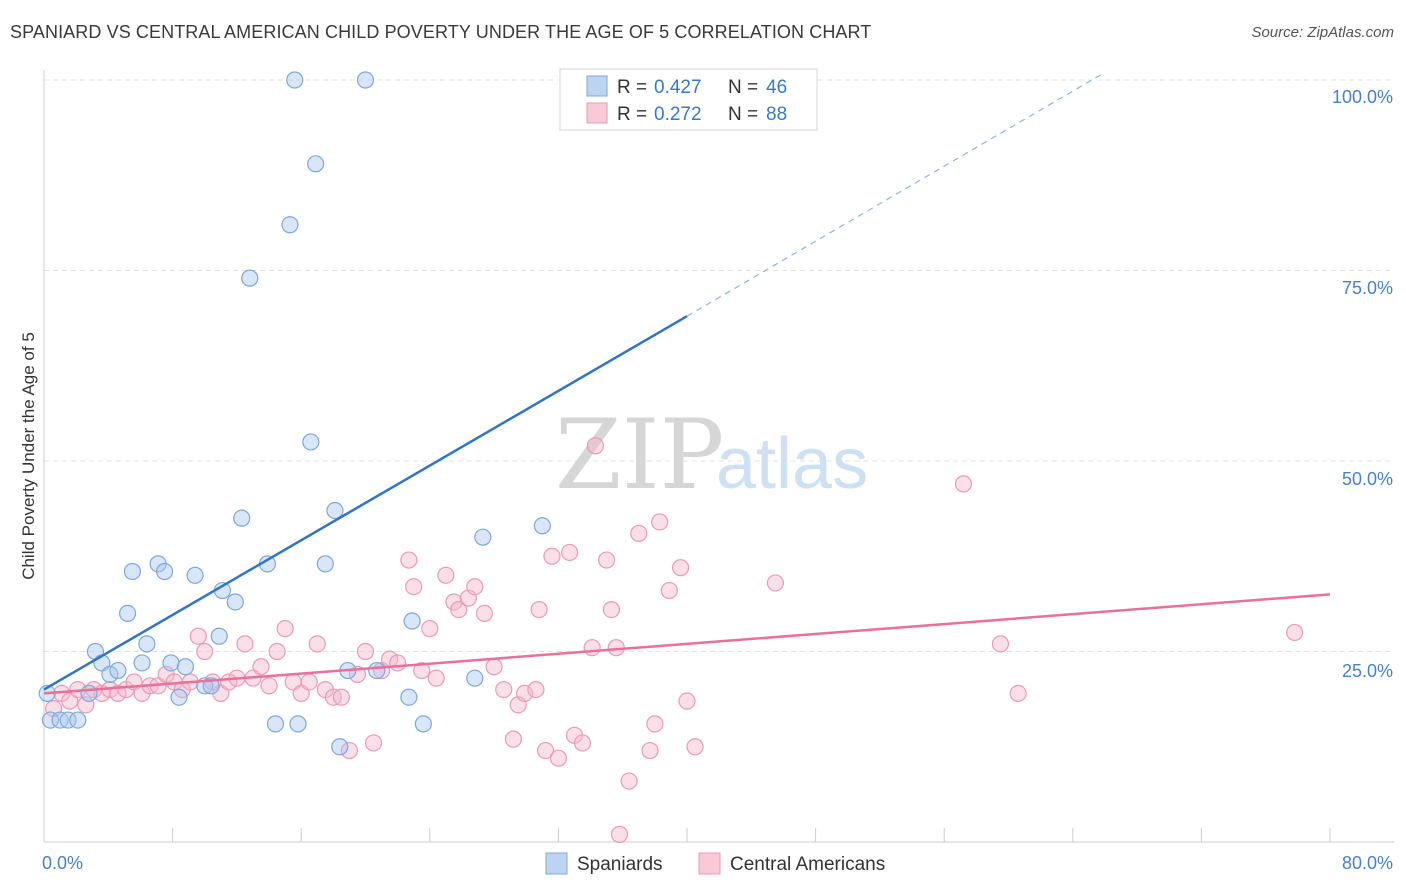  Describe the element at coordinates (688, 99) in the screenshot. I see `legend: R = 0.427 N = 46 R = 0.272 N = 88` at that location.